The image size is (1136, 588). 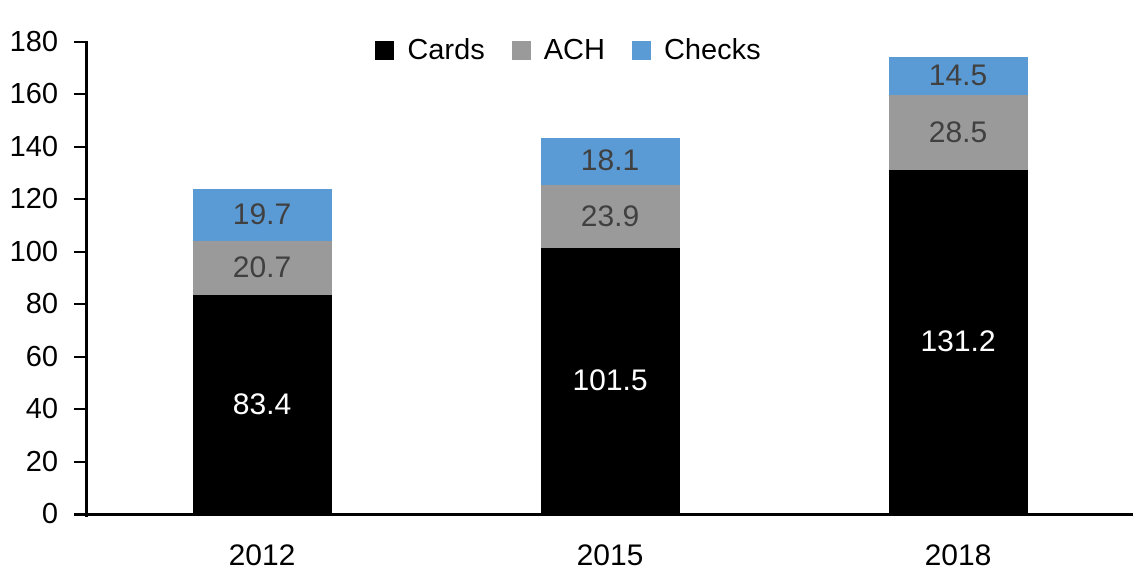 What do you see at coordinates (86, 279) in the screenshot?
I see `y-axis-line` at bounding box center [86, 279].